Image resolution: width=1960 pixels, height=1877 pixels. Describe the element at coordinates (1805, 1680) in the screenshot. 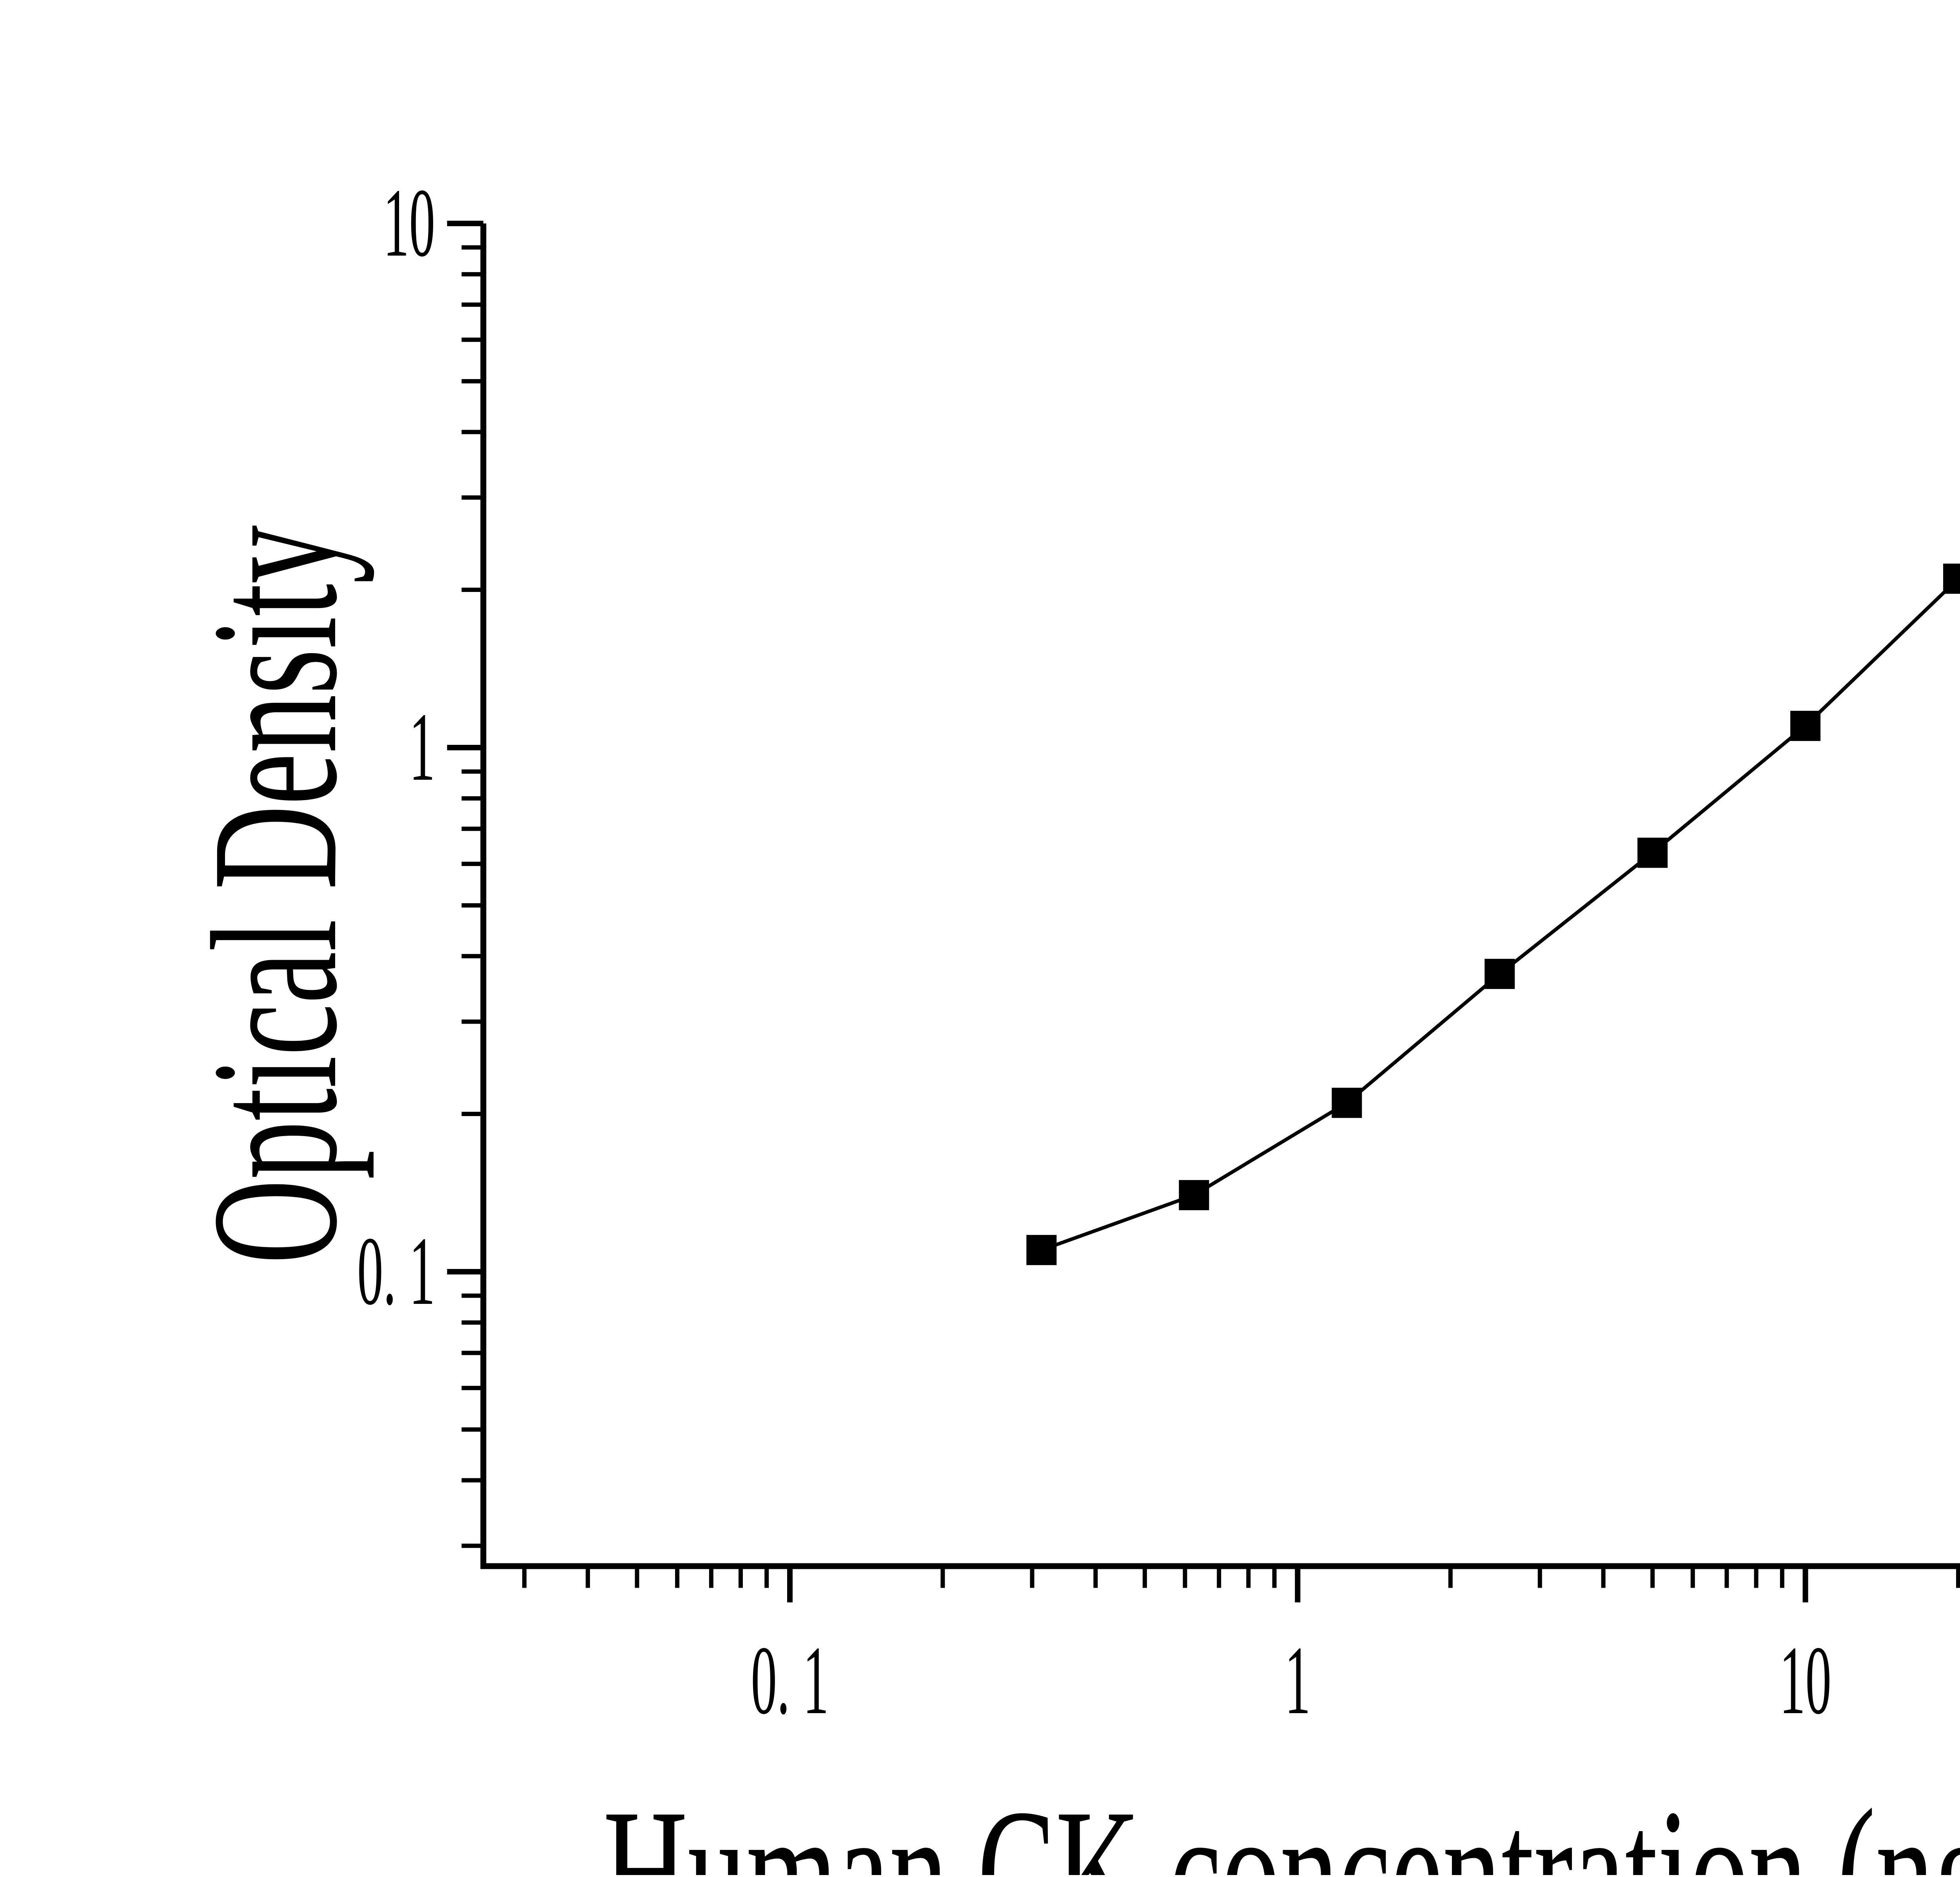

I see `x-tick-label: 10` at that location.